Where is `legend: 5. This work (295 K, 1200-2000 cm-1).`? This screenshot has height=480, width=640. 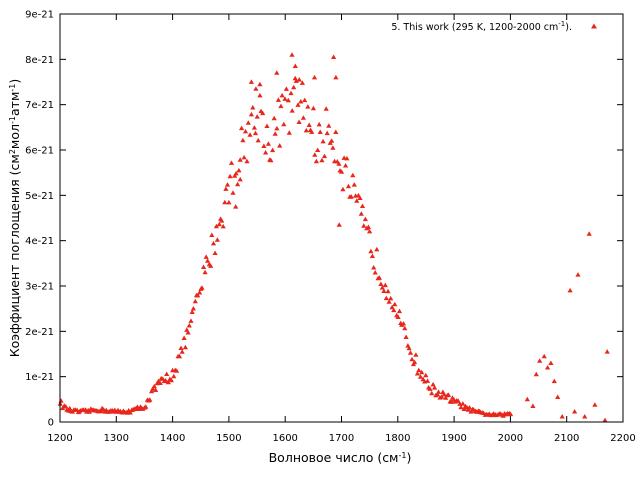
legend: 5. This work (295 K, 1200-2000 cm-1). is located at coordinates (494, 26).